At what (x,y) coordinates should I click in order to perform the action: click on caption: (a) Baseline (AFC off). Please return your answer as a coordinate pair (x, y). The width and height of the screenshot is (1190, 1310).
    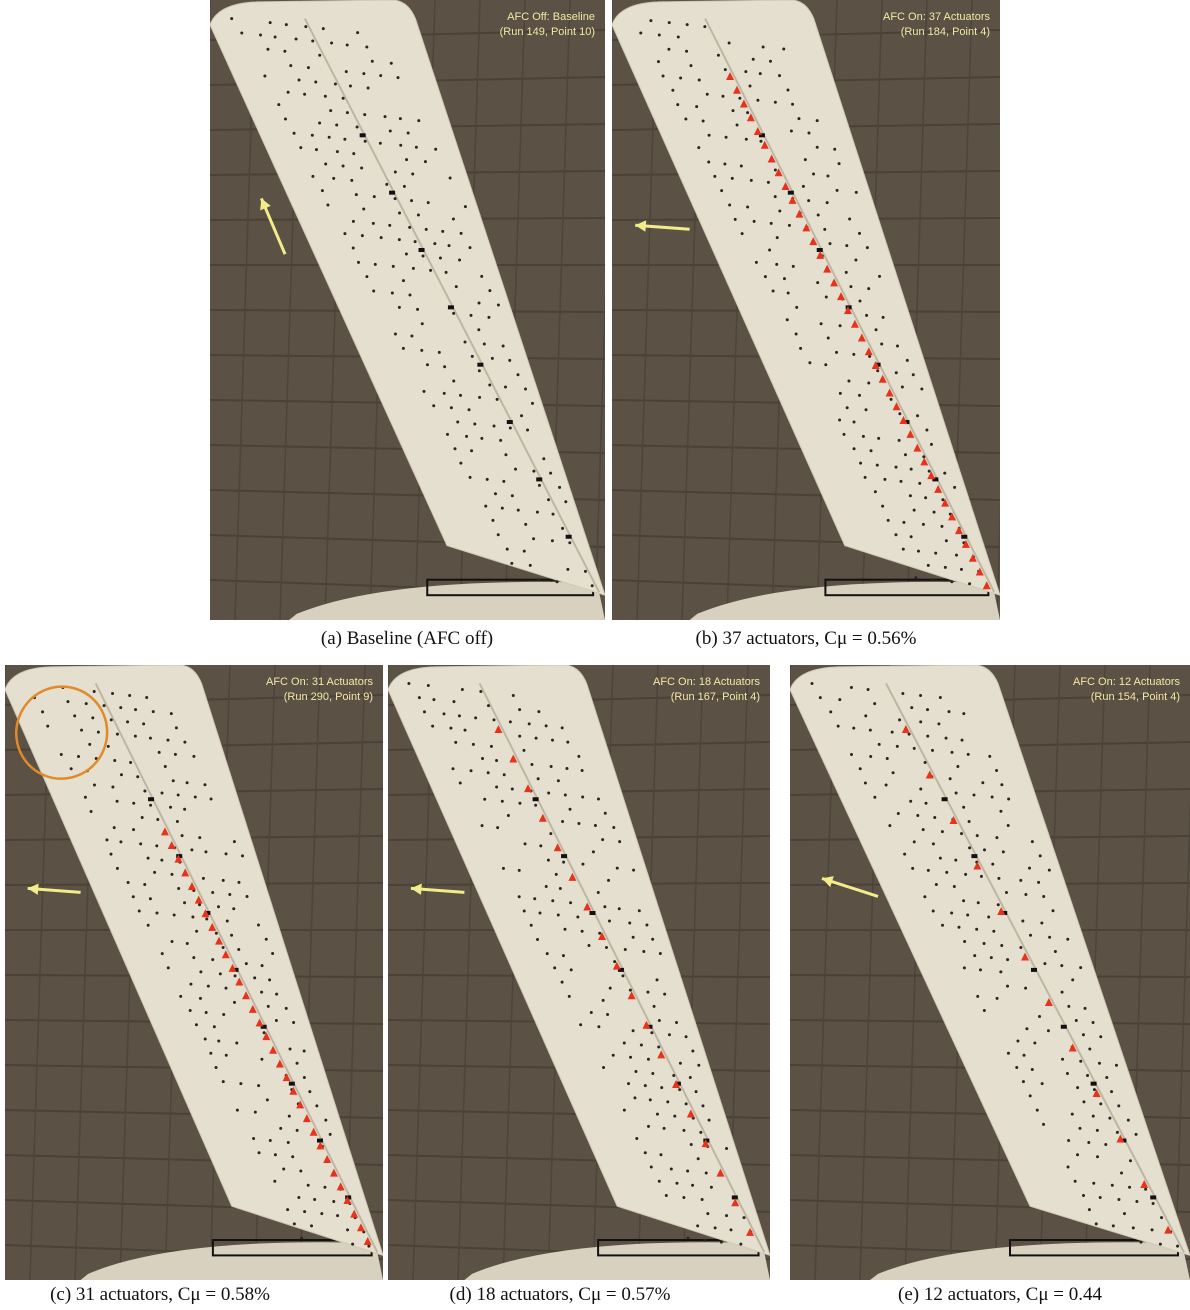
    Looking at the image, I should click on (407, 638).